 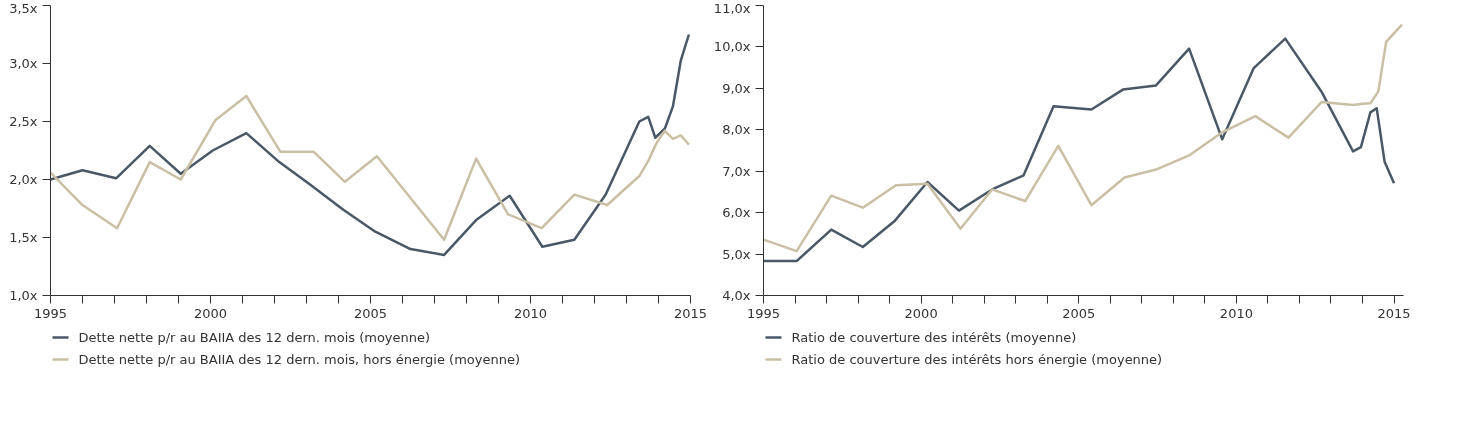 I want to click on y-tick-label: 11,0x, so click(x=732, y=8).